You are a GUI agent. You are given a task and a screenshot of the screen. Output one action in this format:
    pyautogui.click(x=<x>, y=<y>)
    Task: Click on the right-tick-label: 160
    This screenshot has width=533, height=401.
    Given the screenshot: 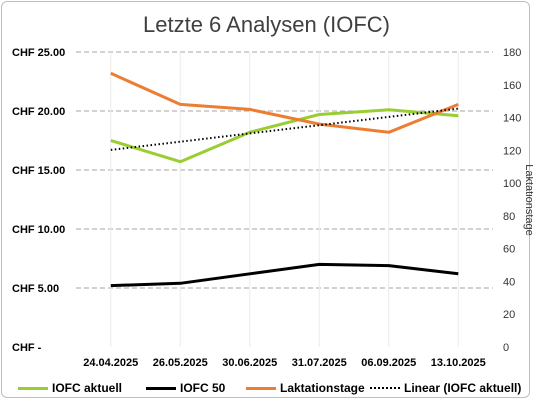 What is the action you would take?
    pyautogui.click(x=512, y=86)
    